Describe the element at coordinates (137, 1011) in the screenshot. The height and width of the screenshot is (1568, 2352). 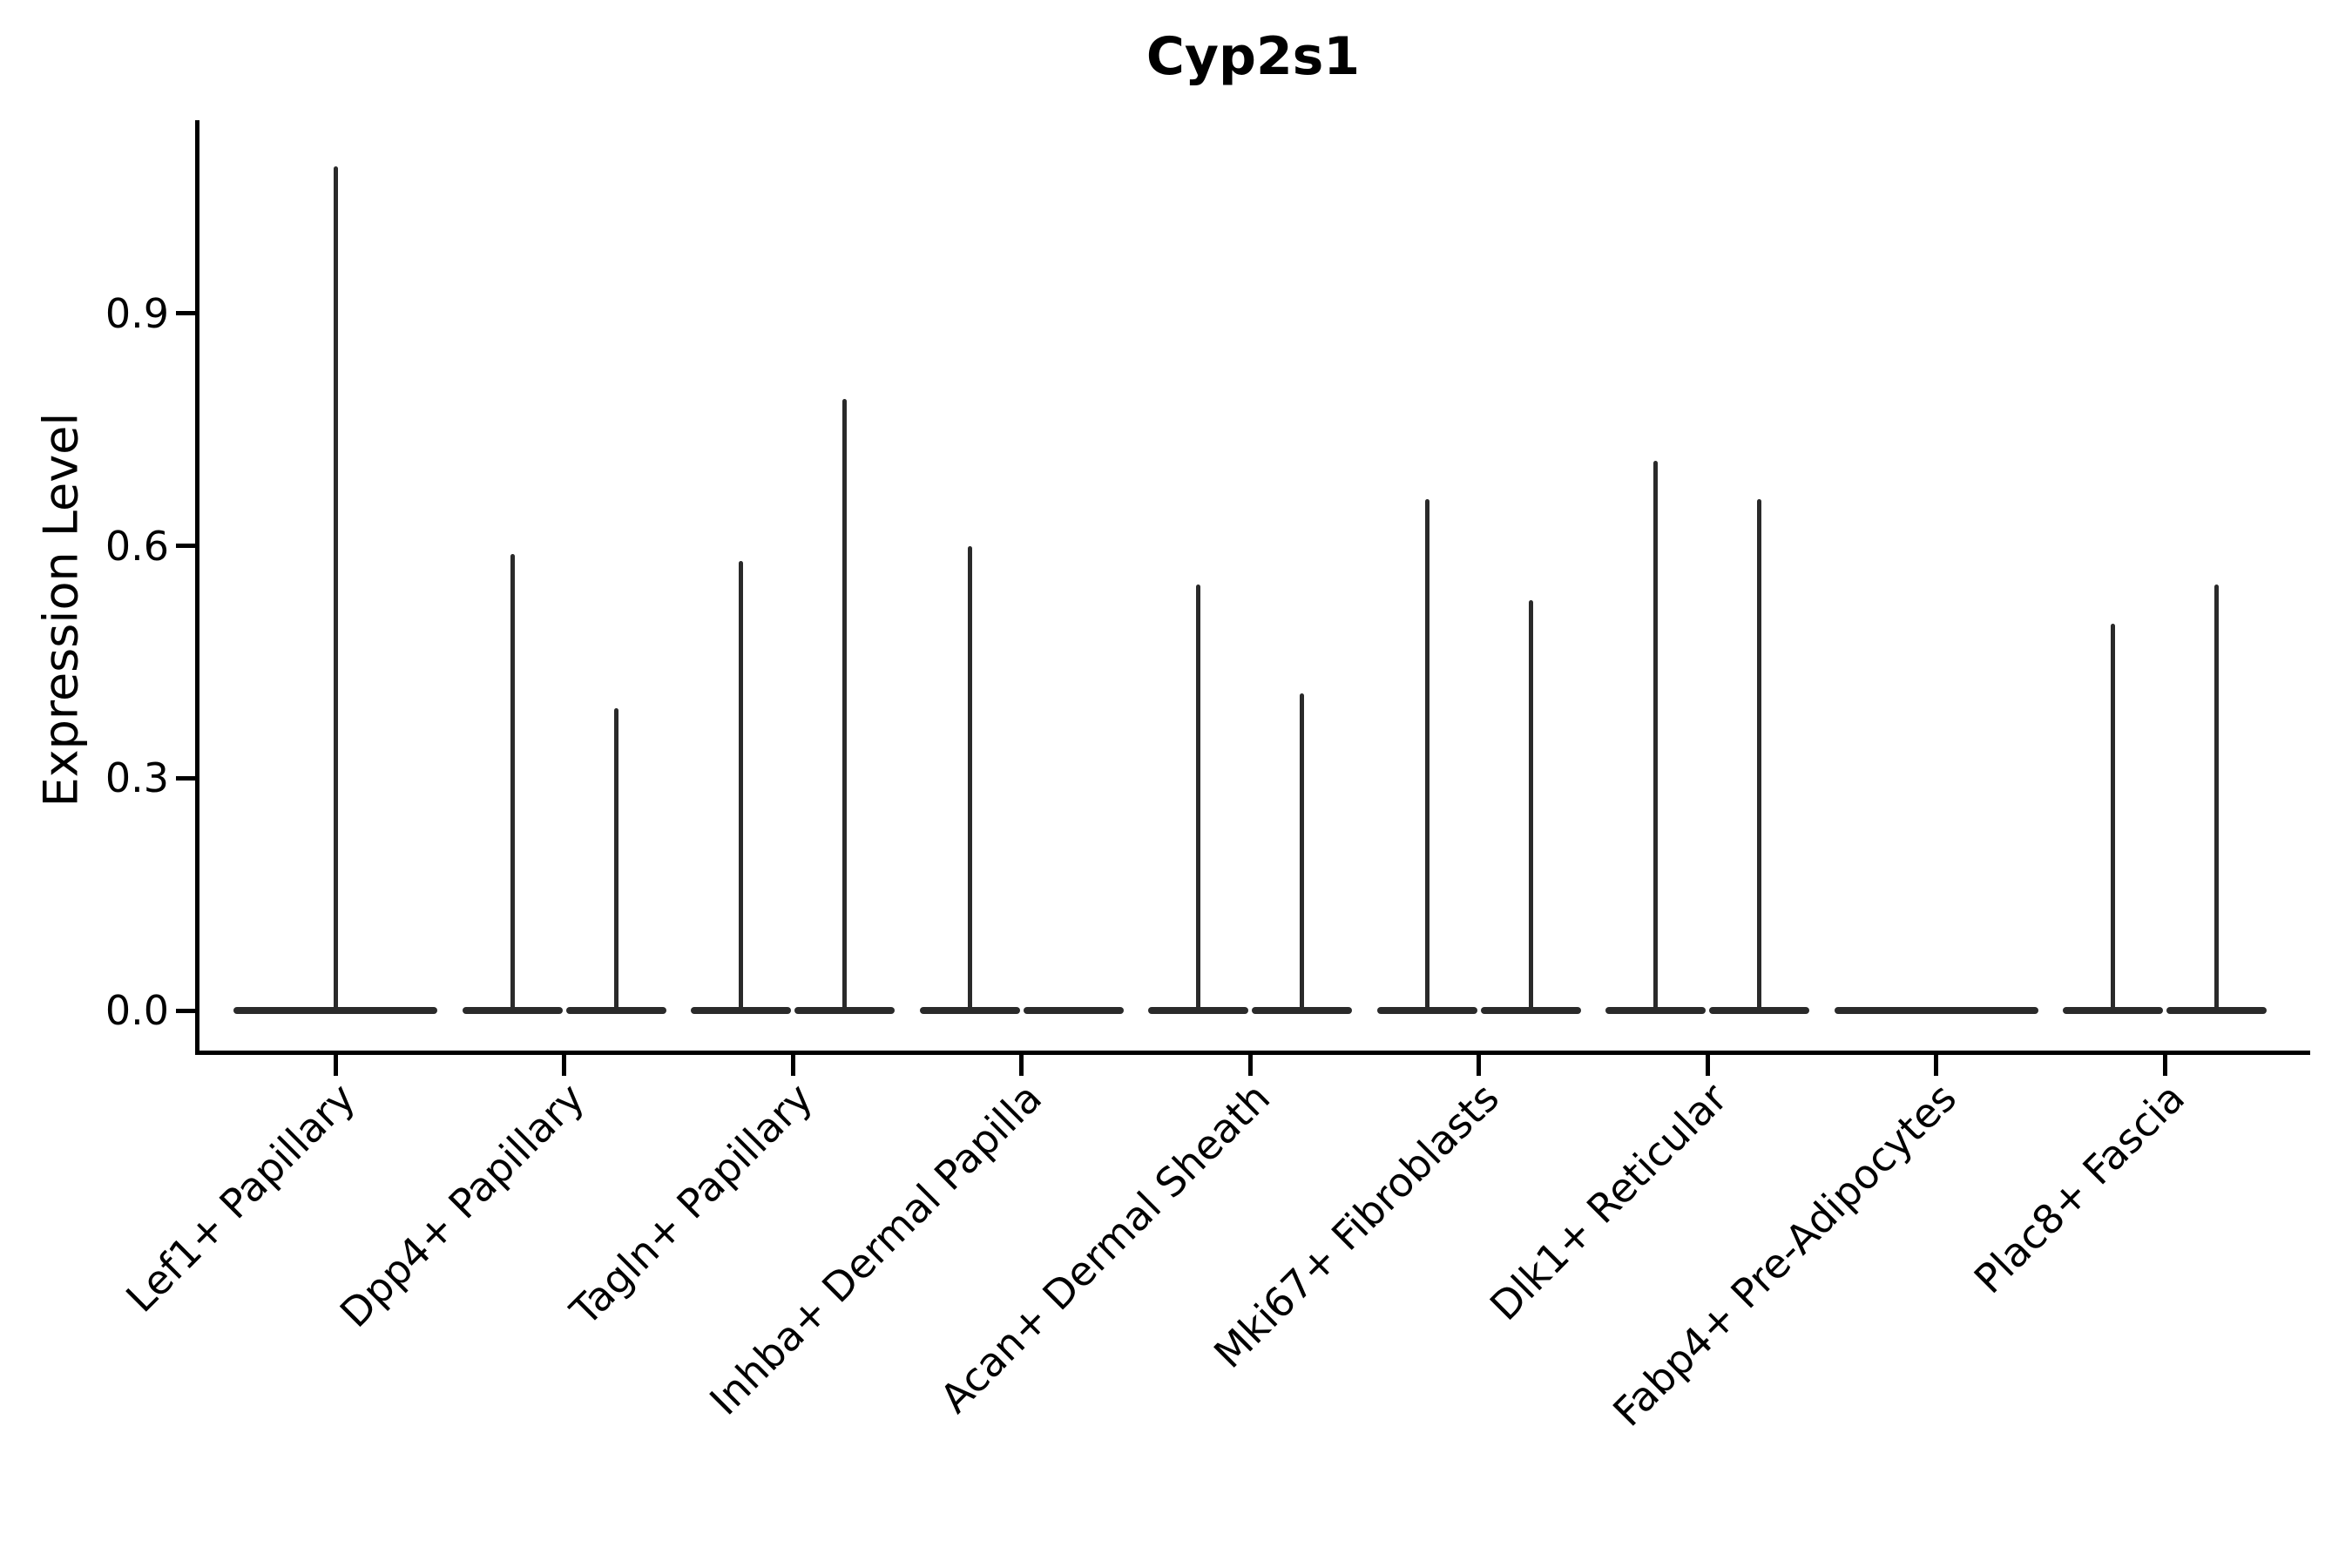
I see `y-tick-label: 0.0` at that location.